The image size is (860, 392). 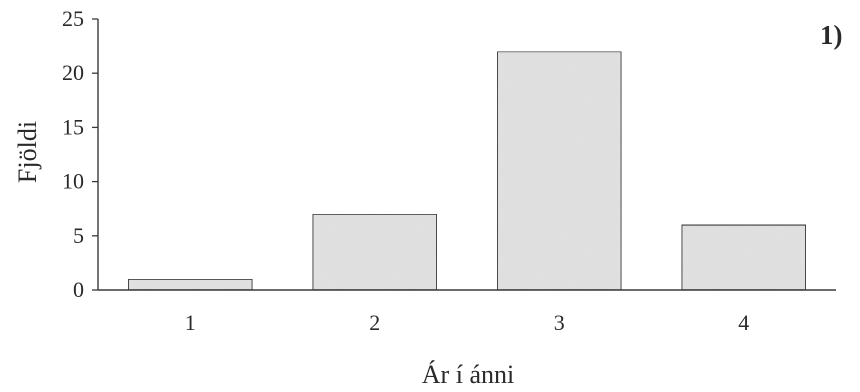 I want to click on y-tick-label: 25, so click(x=73, y=18).